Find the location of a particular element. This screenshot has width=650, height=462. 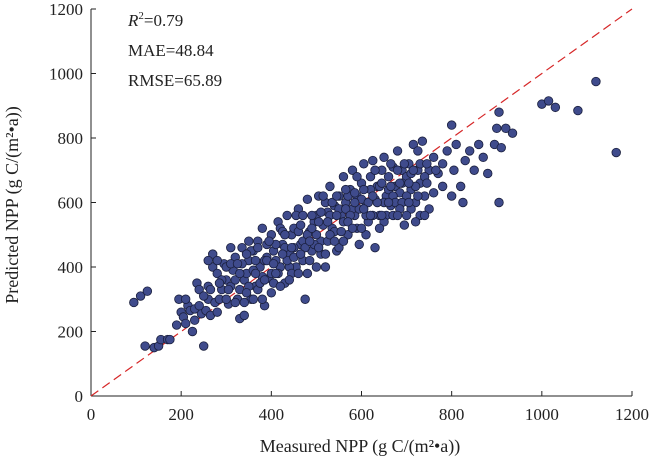

y-tick-label: 400 is located at coordinates (71, 267).